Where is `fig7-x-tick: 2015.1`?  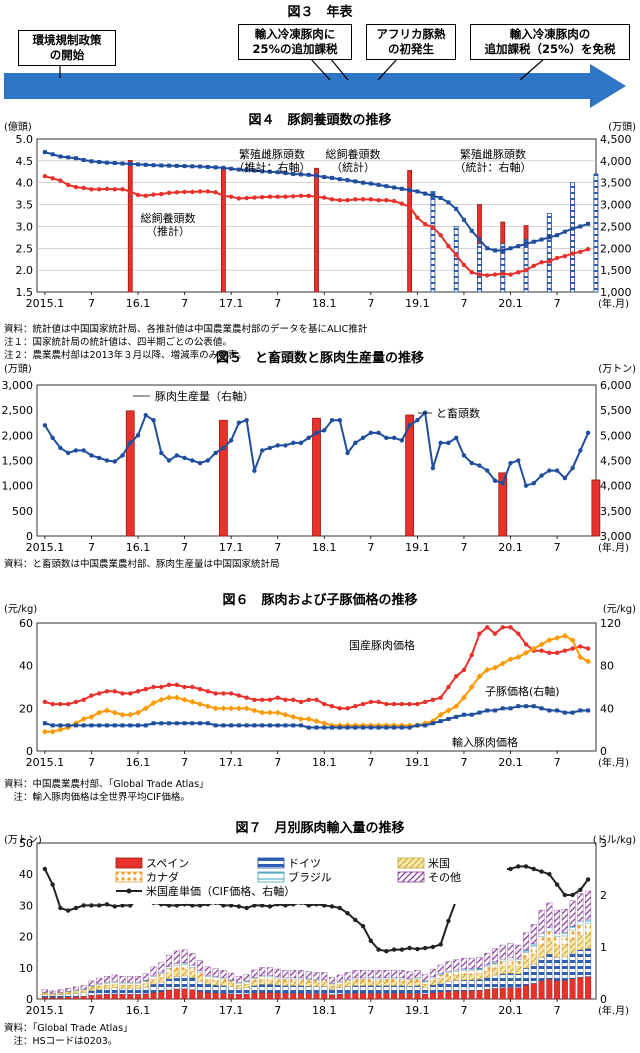 fig7-x-tick: 2015.1 is located at coordinates (45, 1010).